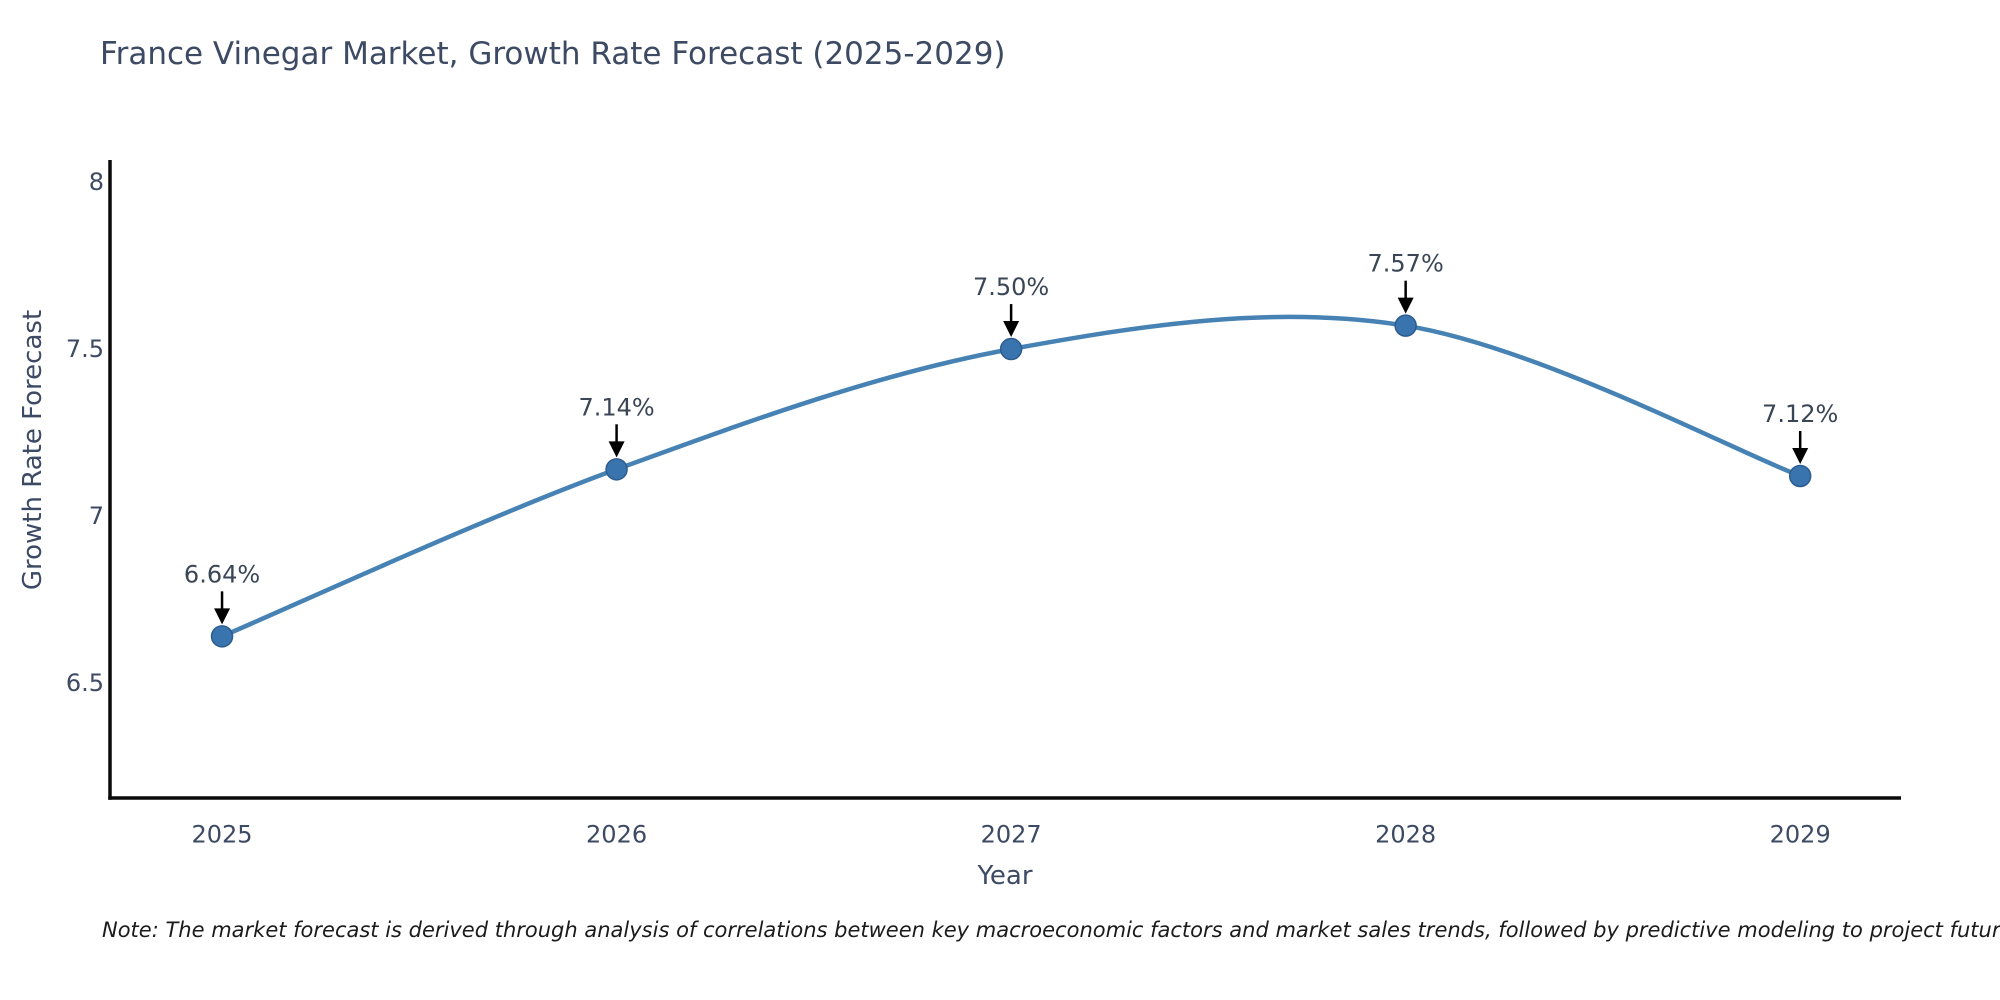  What do you see at coordinates (222, 835) in the screenshot?
I see `x-tick-label: 2025` at bounding box center [222, 835].